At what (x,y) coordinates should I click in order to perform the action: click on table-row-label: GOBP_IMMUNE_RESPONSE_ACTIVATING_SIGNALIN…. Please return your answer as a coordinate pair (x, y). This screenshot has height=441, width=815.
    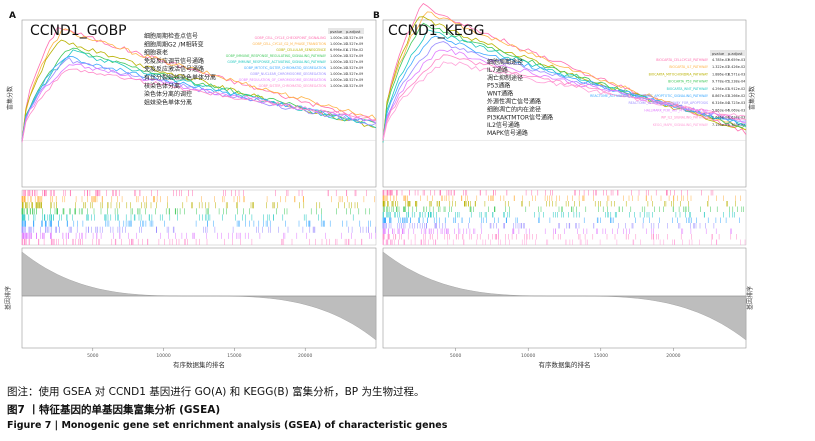
    Looking at the image, I should click on (276, 62).